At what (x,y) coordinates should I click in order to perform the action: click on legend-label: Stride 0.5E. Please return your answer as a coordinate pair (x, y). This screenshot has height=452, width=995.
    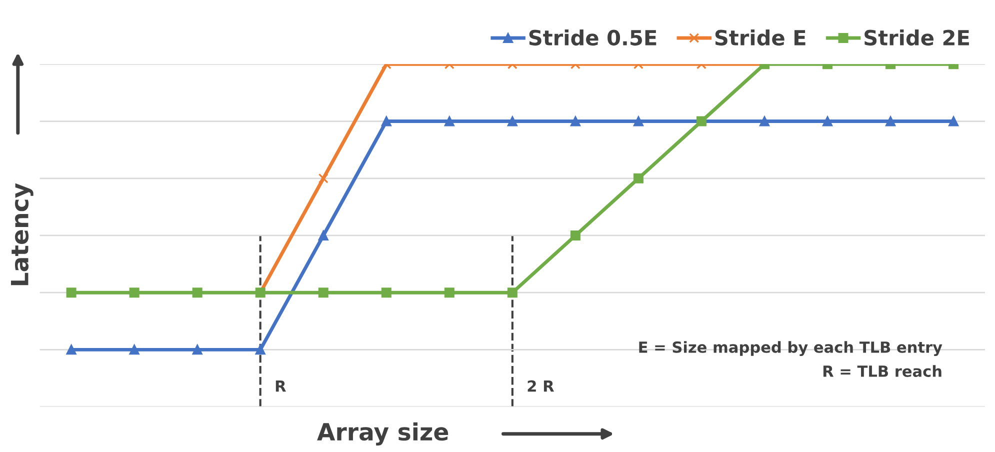
    Looking at the image, I should click on (592, 37).